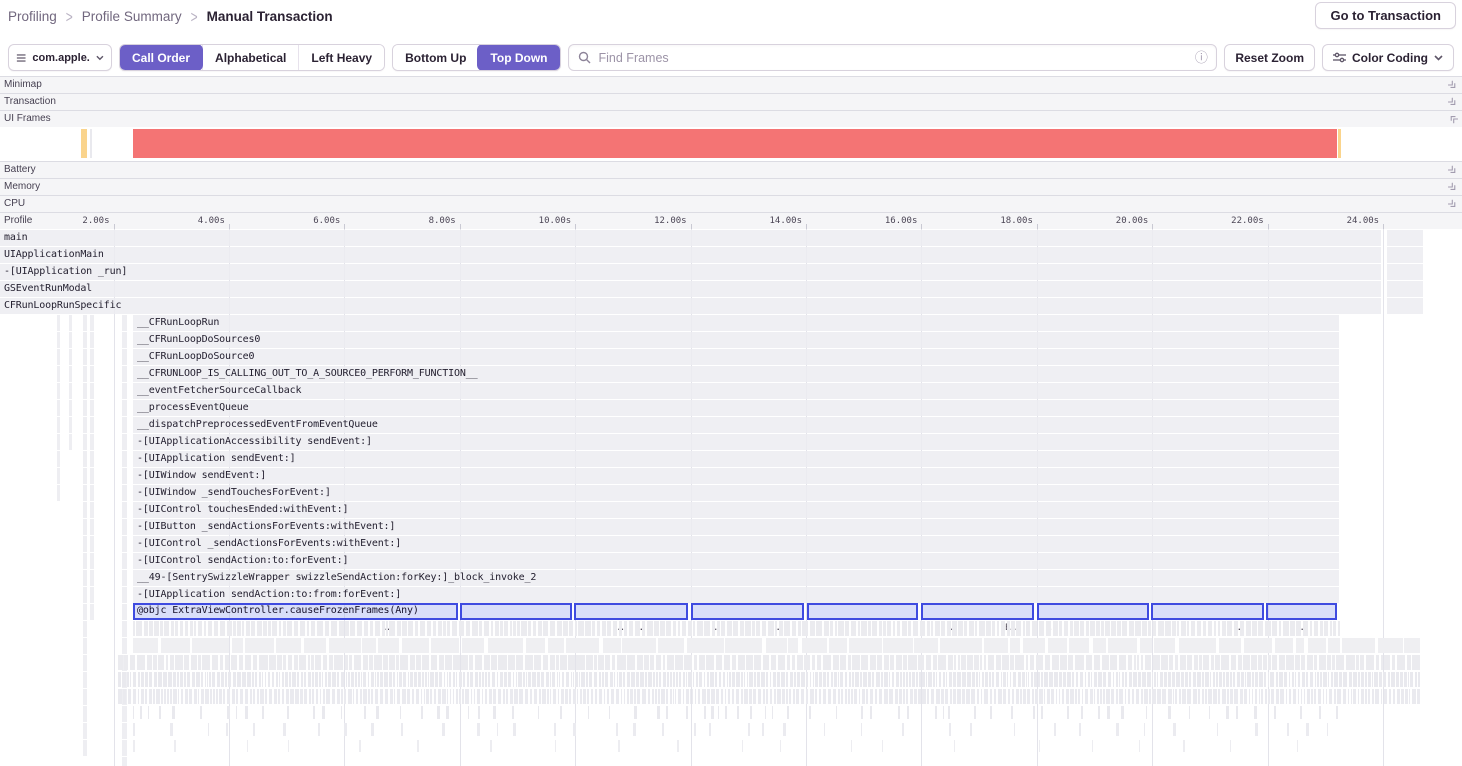 The image size is (1462, 766). I want to click on flame-frame: -[UIWindow sendEvent:], so click(736, 476).